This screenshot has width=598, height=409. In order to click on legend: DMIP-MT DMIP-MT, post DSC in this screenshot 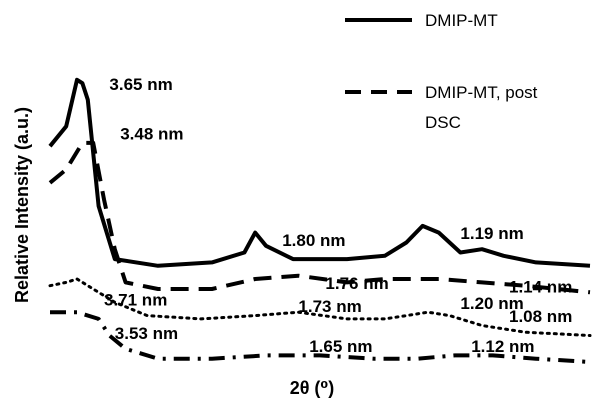, I will do `click(441, 71)`.